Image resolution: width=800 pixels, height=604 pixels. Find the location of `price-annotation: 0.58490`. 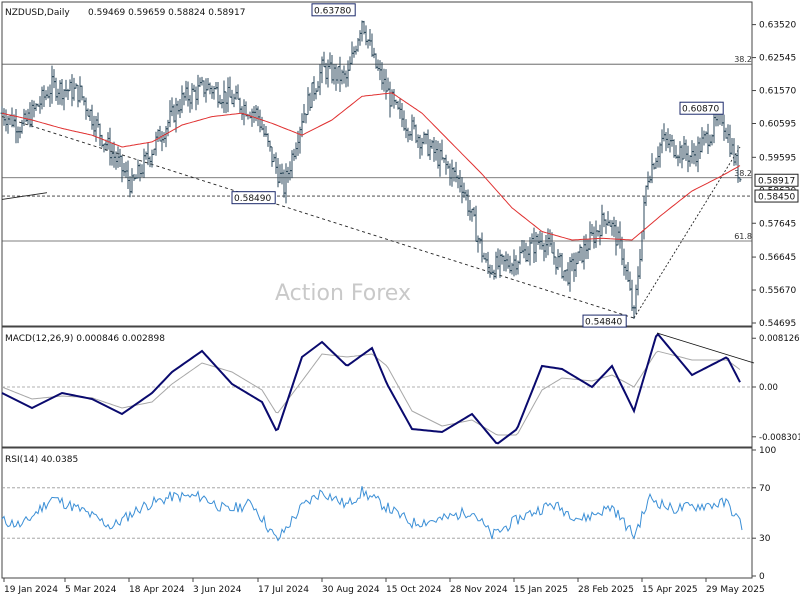

price-annotation: 0.58490 is located at coordinates (253, 198).